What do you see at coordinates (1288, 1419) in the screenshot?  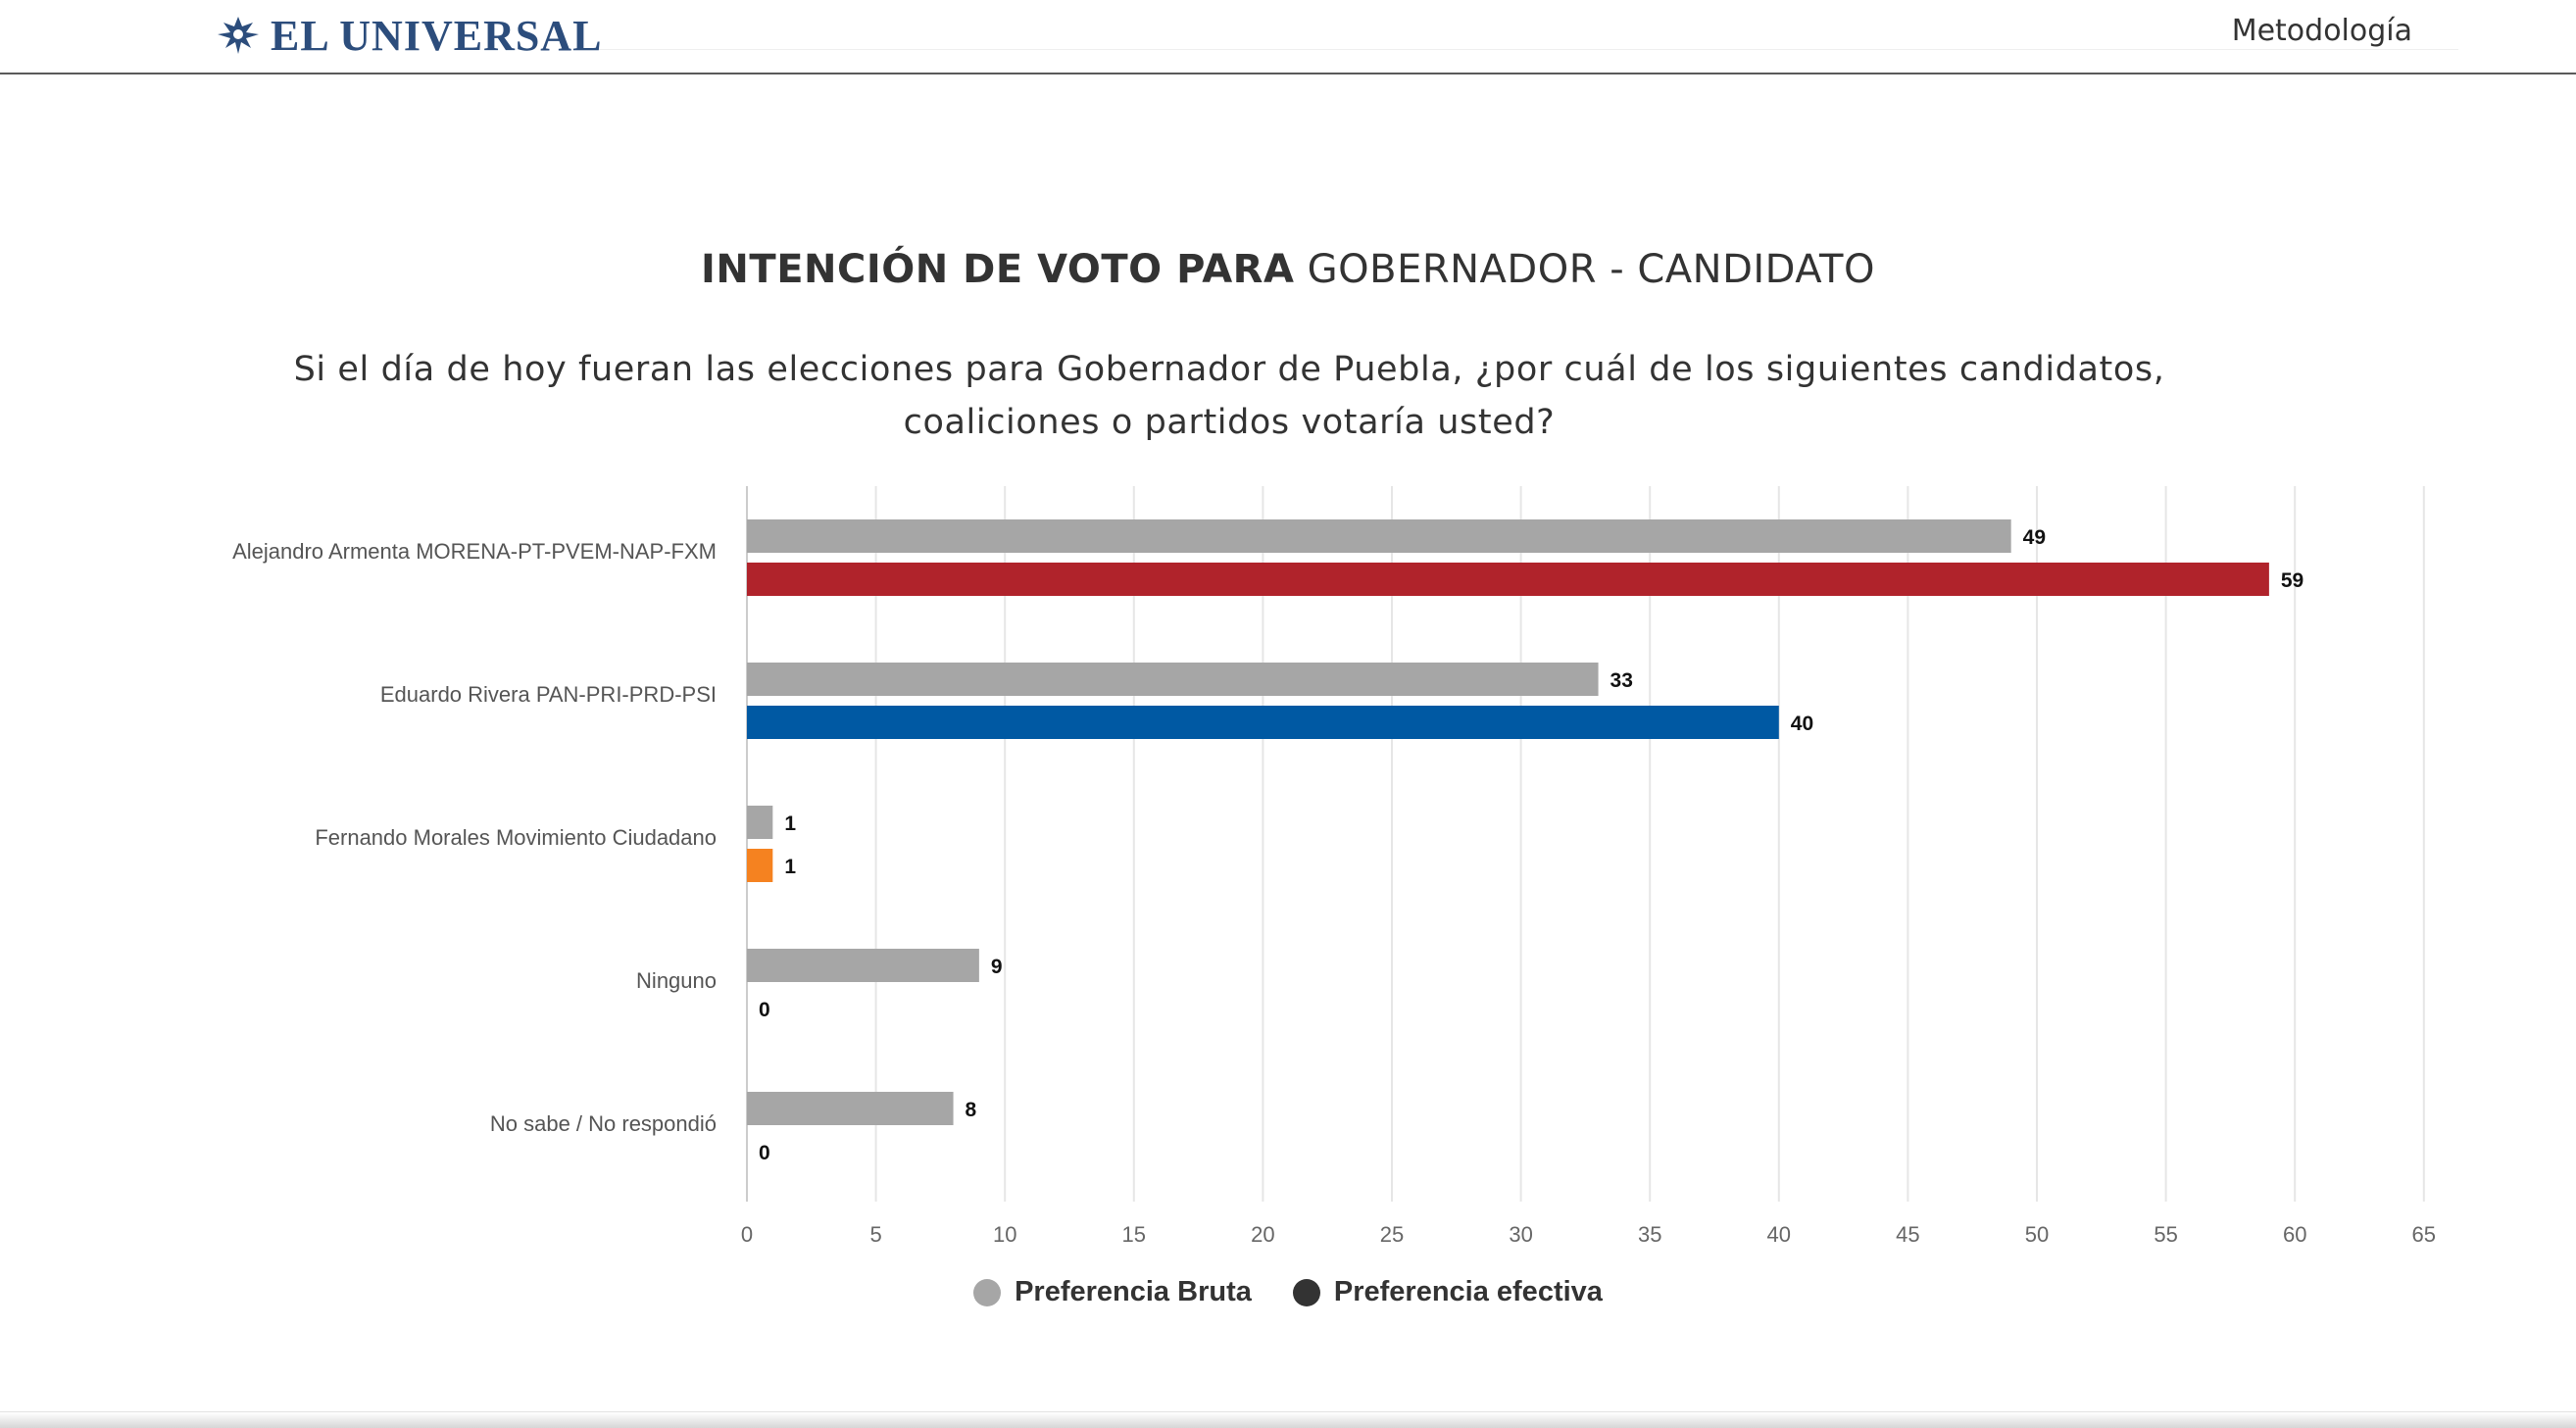 I see `footer-edge` at bounding box center [1288, 1419].